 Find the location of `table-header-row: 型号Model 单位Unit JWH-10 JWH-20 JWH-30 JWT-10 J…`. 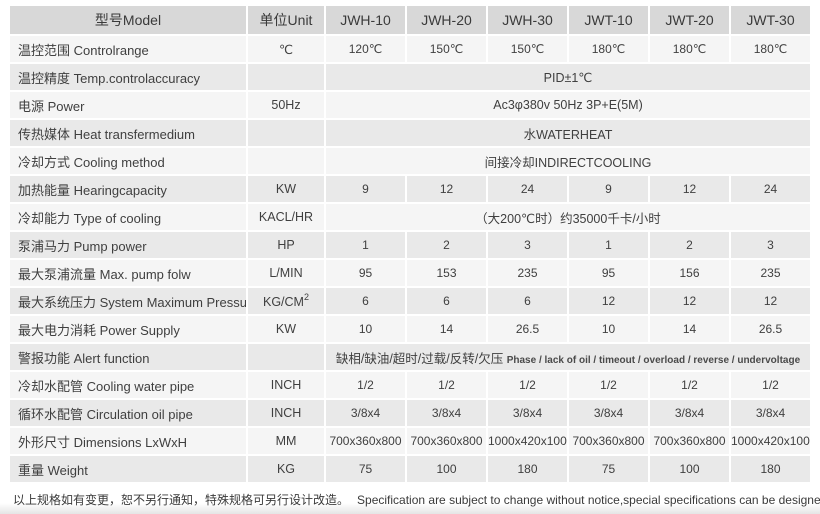

table-header-row: 型号Model 单位Unit JWH-10 JWH-20 JWH-30 JWT-10 J… is located at coordinates (410, 20).